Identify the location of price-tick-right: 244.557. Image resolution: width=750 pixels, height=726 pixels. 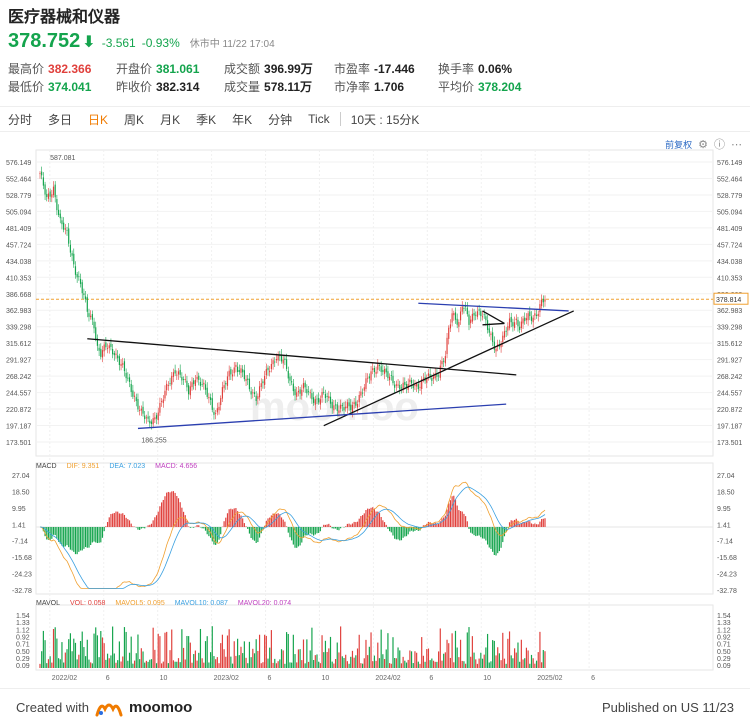
(729, 394).